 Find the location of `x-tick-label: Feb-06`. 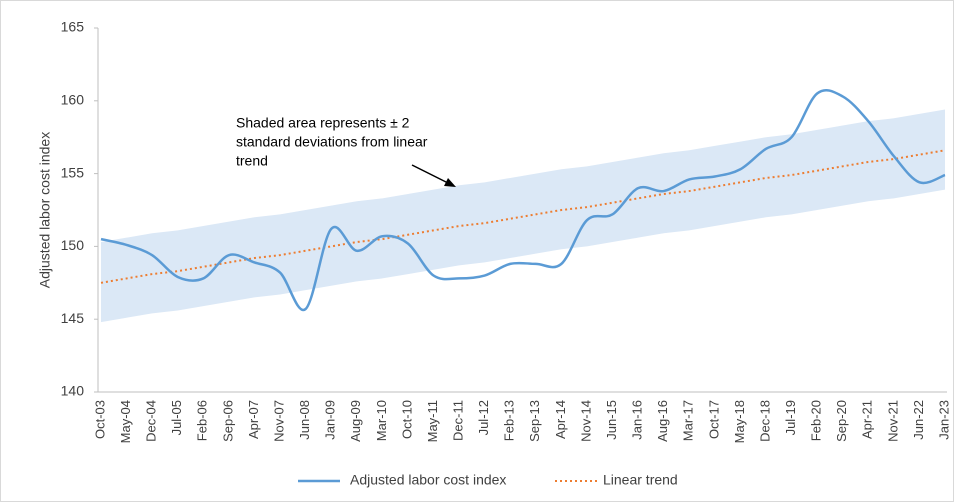

x-tick-label: Feb-06 is located at coordinates (202, 420).